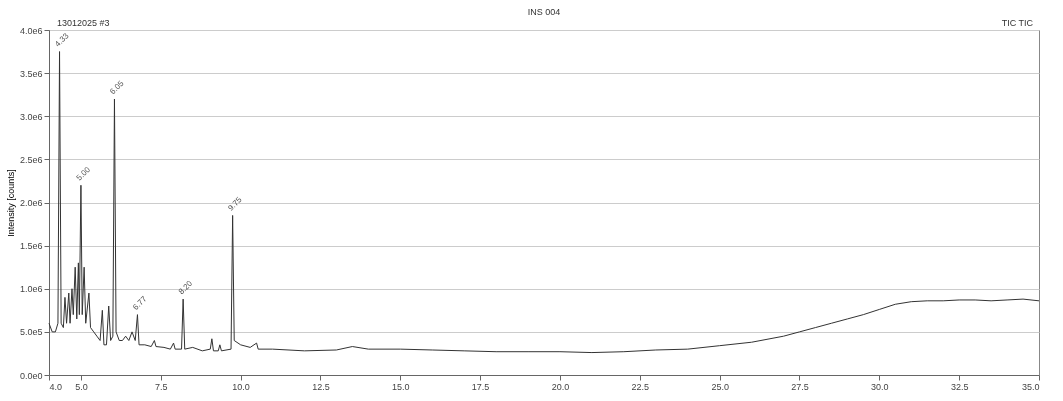 The image size is (1063, 401). Describe the element at coordinates (31, 203) in the screenshot. I see `y-tick-label: 2.0e6` at that location.